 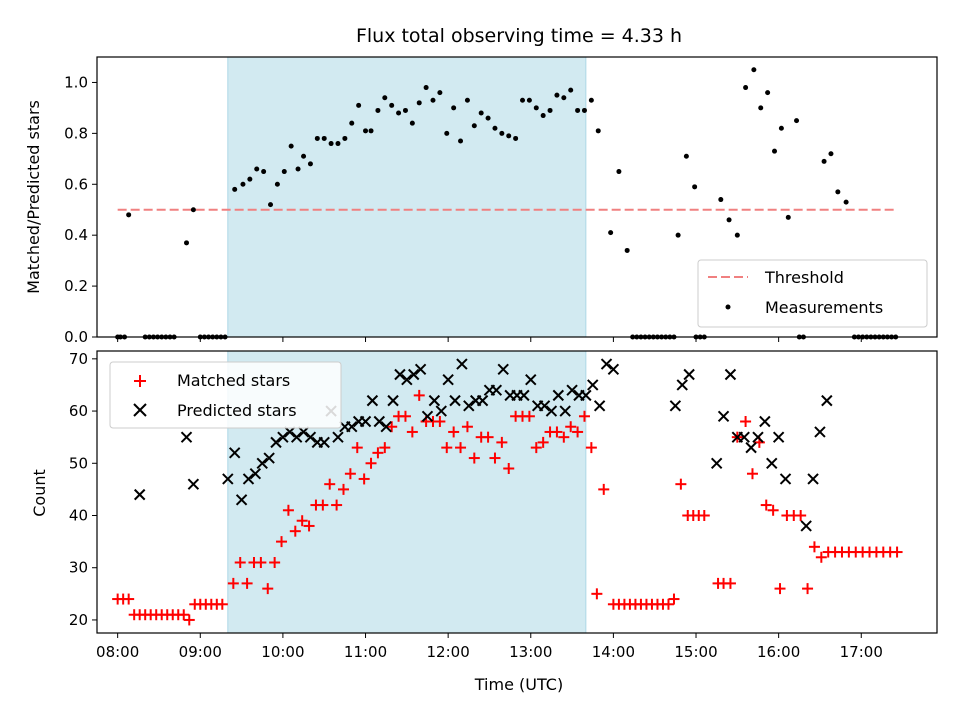 I want to click on bottom-y-tick-label: 20, so click(x=78, y=620).